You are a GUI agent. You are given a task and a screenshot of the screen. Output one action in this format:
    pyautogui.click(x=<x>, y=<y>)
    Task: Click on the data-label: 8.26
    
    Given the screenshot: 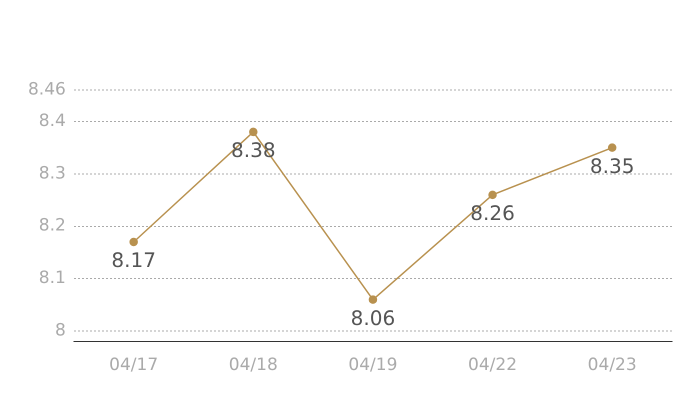 What is the action you would take?
    pyautogui.click(x=492, y=213)
    